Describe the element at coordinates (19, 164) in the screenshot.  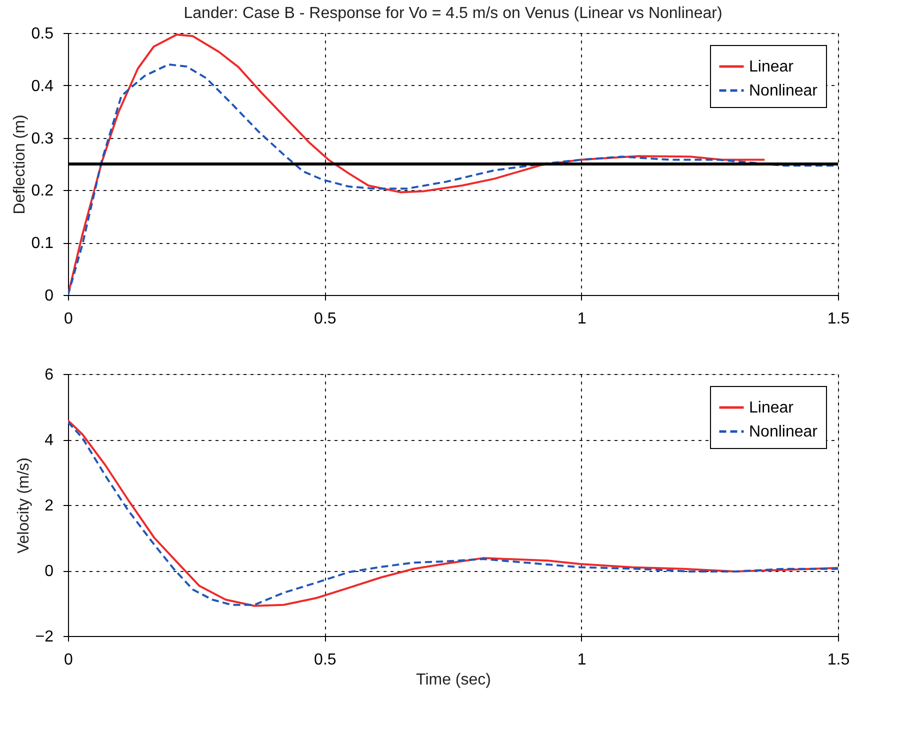
I see `y-axis-title: Deflection (m)` at that location.